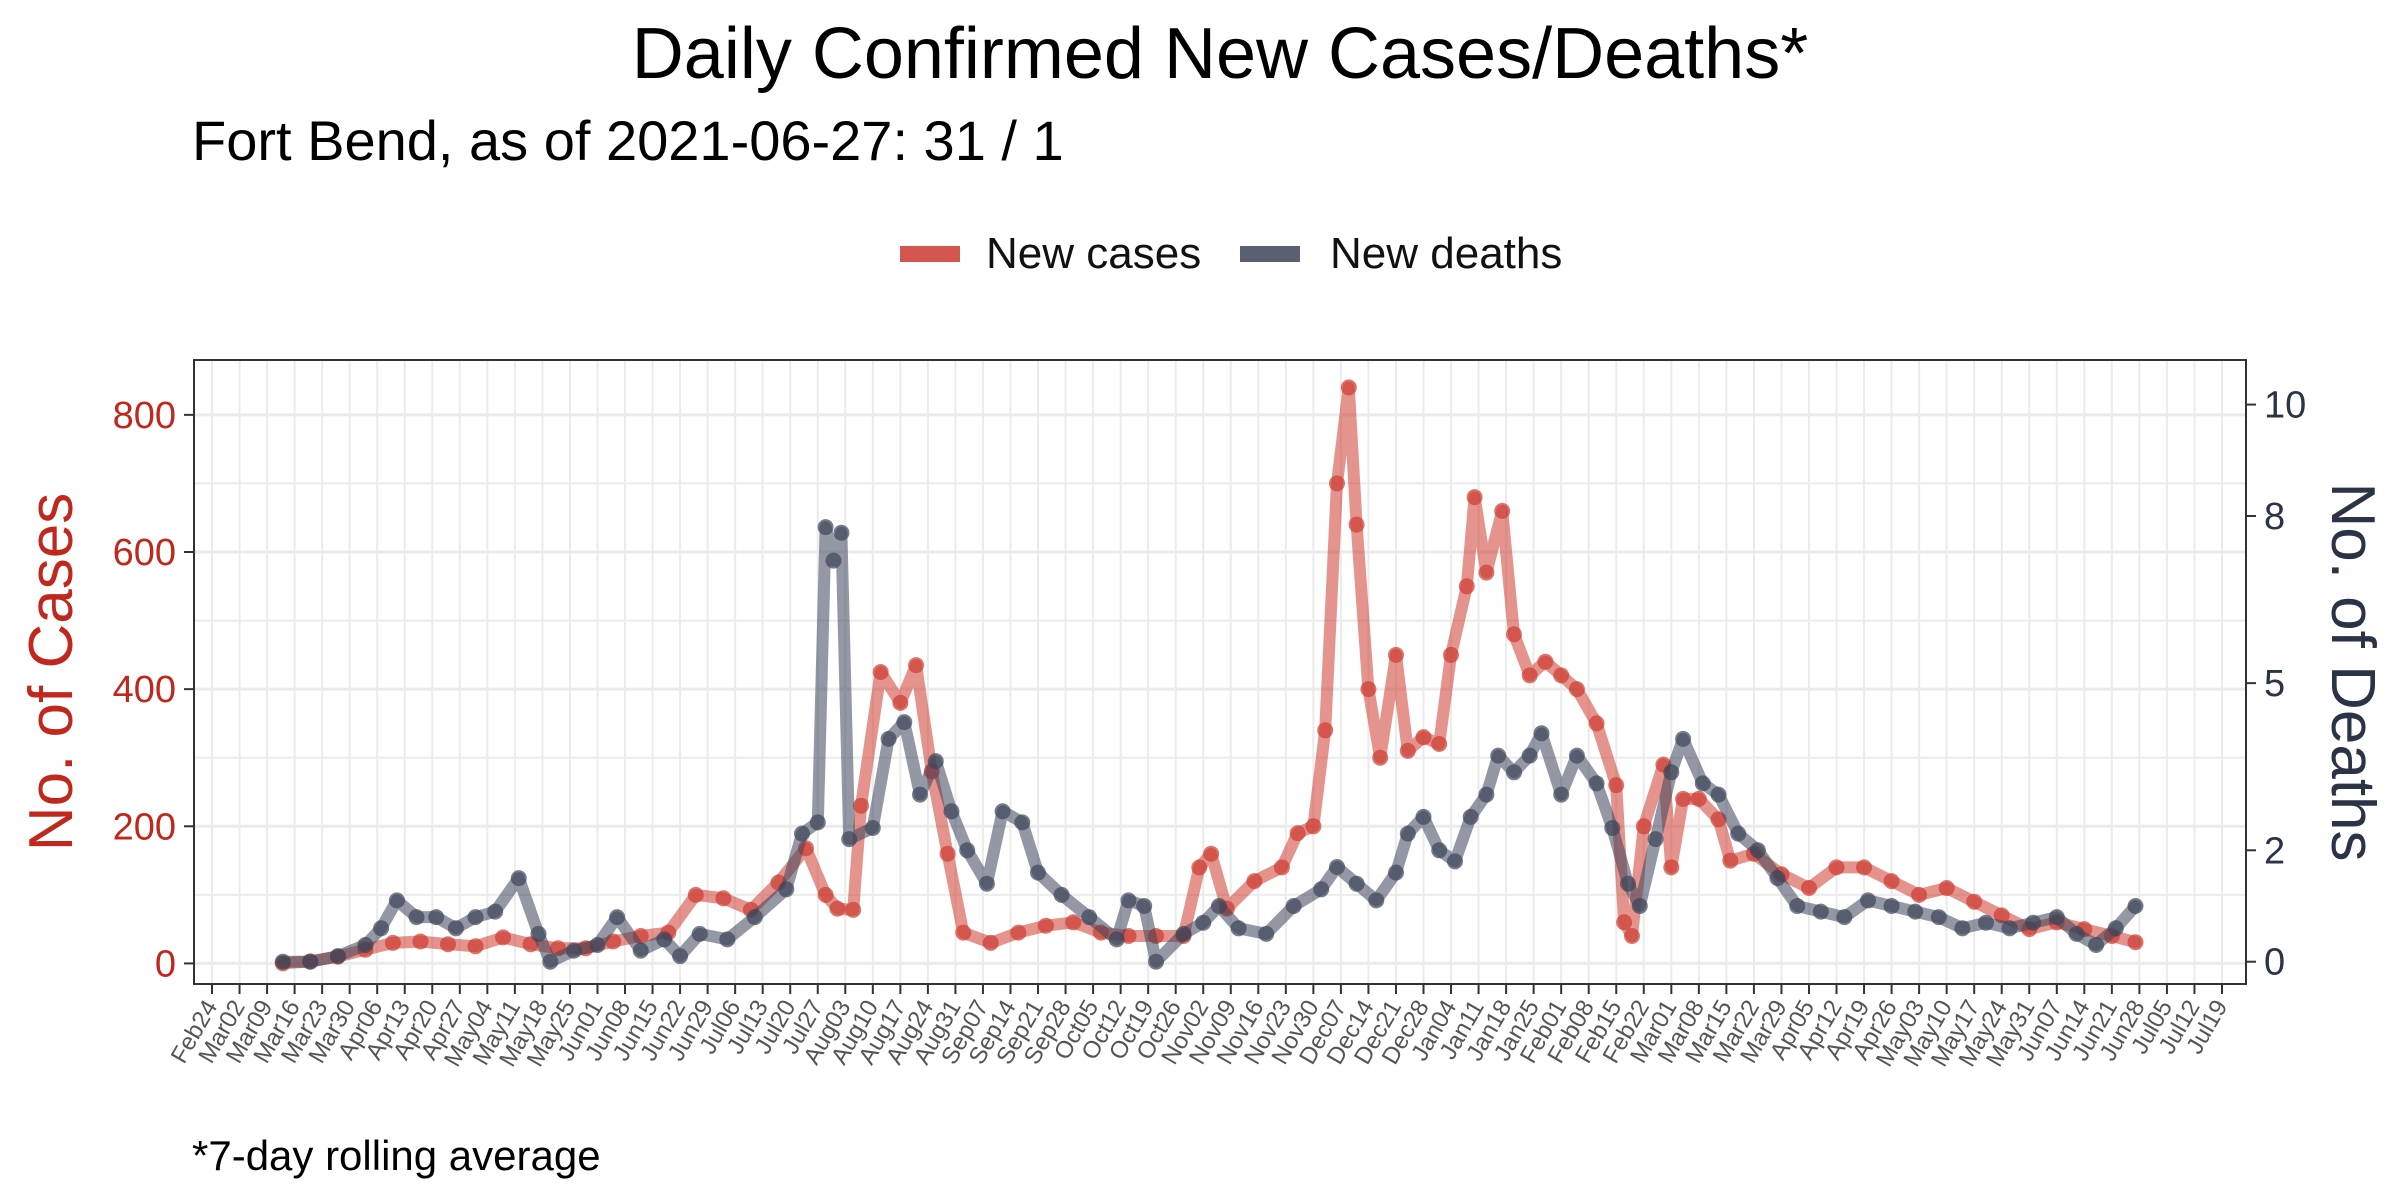 Image resolution: width=2400 pixels, height=1200 pixels. Describe the element at coordinates (2285, 406) in the screenshot. I see `y-right-tick-label: 10` at that location.